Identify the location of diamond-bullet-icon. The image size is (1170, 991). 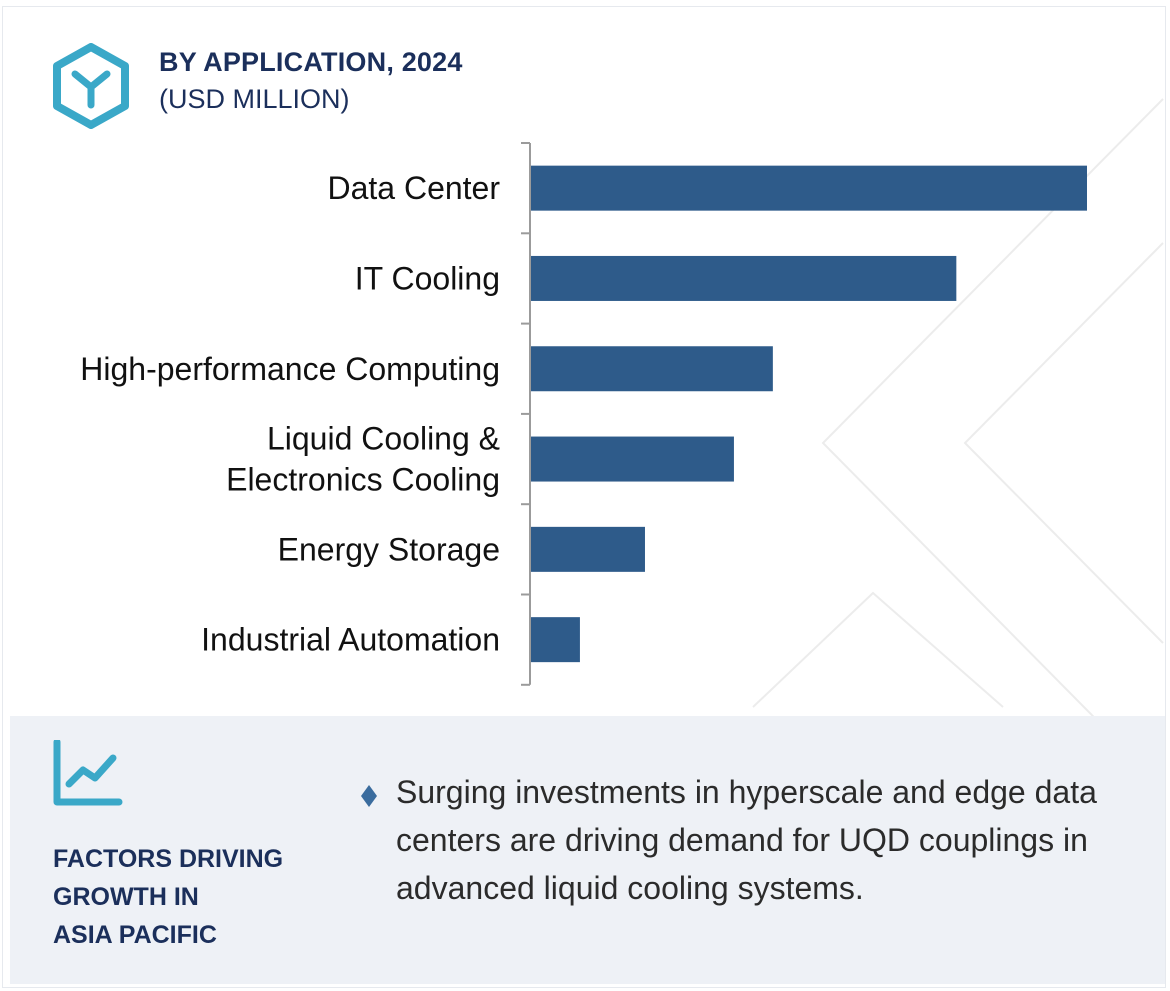
(369, 796).